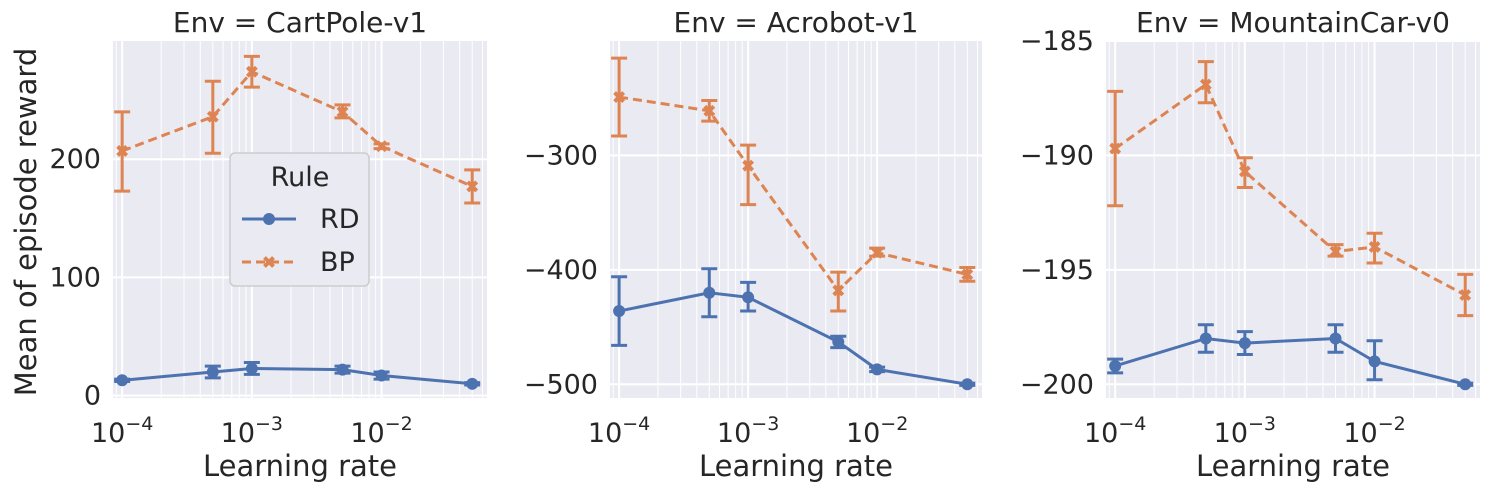 This screenshot has width=1489, height=491. Describe the element at coordinates (300, 22) in the screenshot. I see `panel-title: Env = CartPole-v1` at that location.